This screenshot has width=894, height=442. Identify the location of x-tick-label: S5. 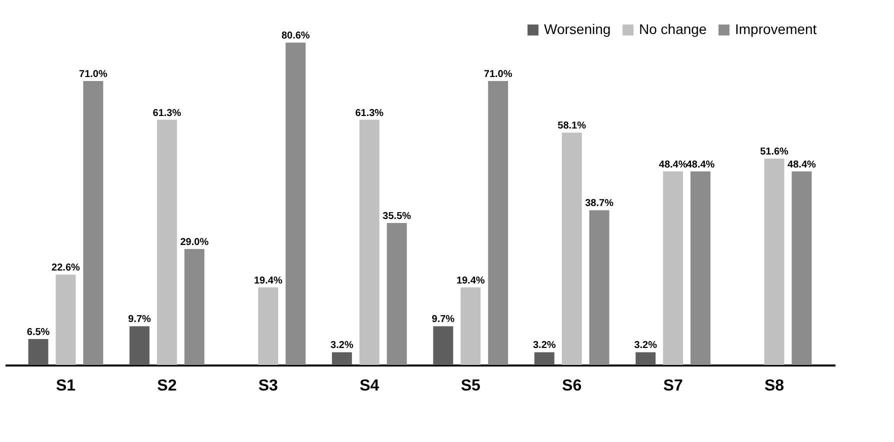
(470, 386).